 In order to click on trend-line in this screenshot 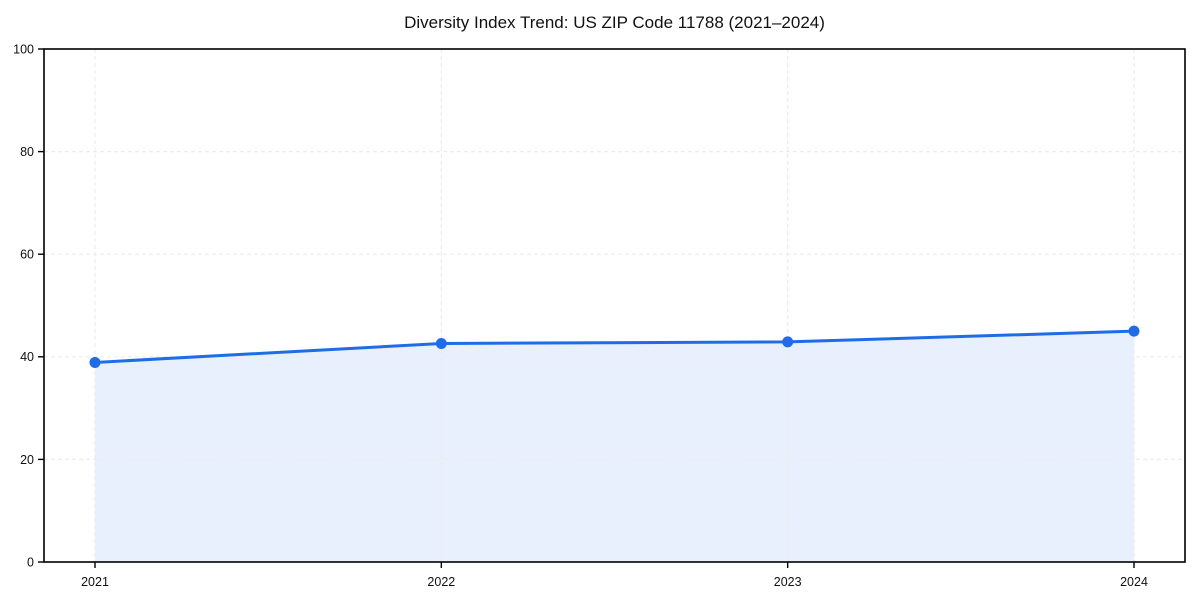, I will do `click(614, 346)`.